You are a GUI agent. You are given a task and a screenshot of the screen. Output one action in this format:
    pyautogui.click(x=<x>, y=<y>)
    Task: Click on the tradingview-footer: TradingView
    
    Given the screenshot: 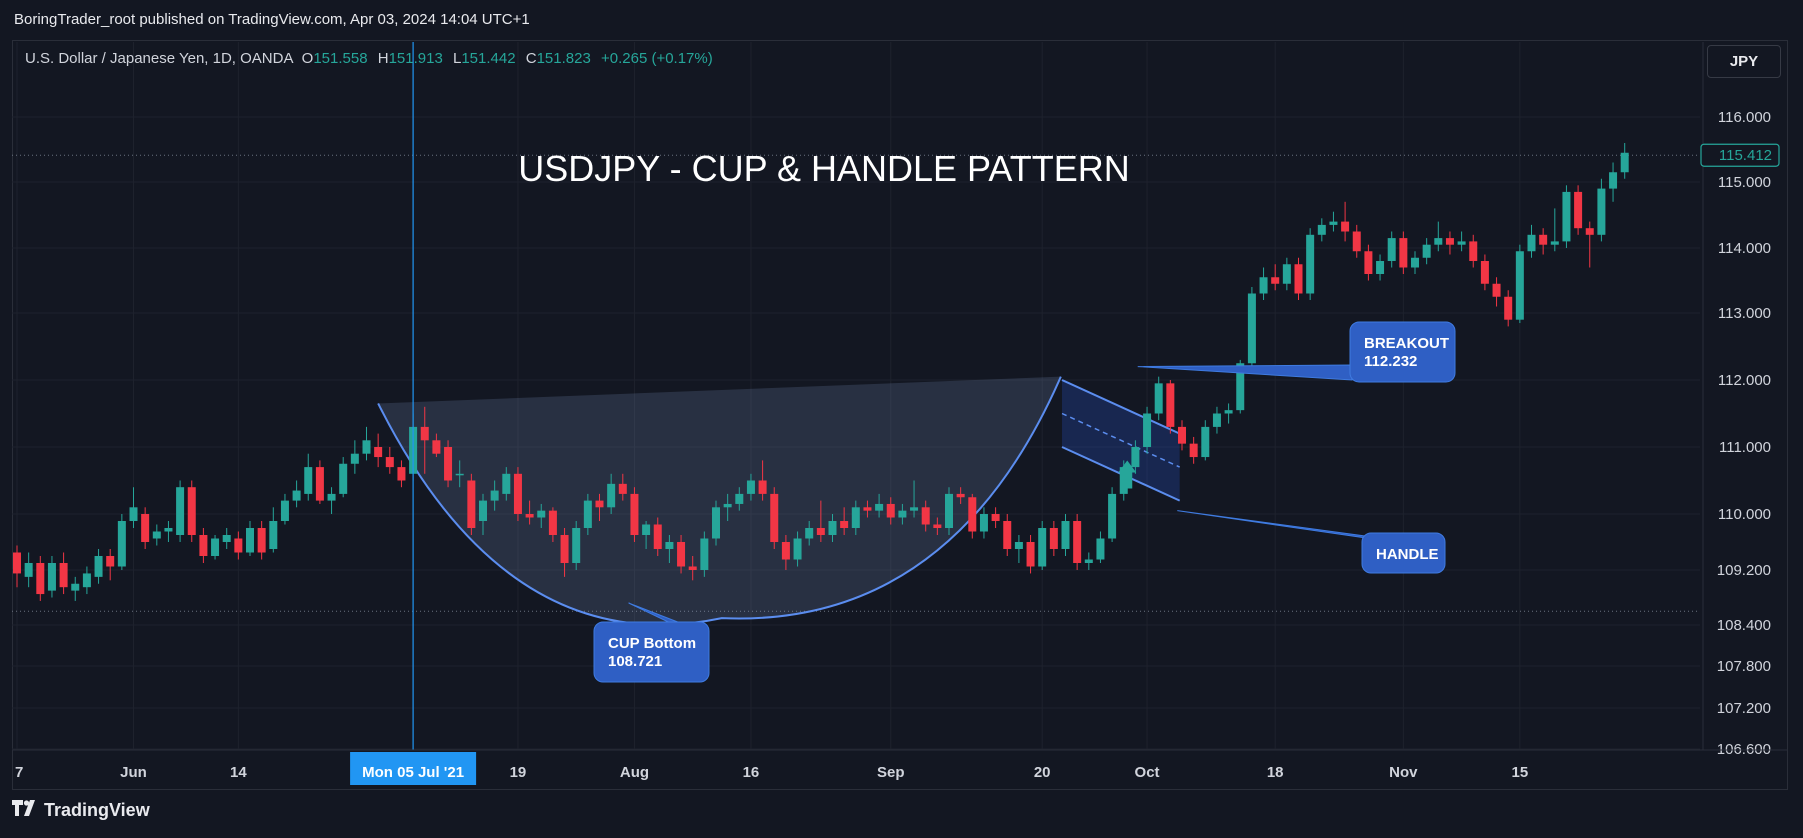 What is the action you would take?
    pyautogui.click(x=81, y=810)
    